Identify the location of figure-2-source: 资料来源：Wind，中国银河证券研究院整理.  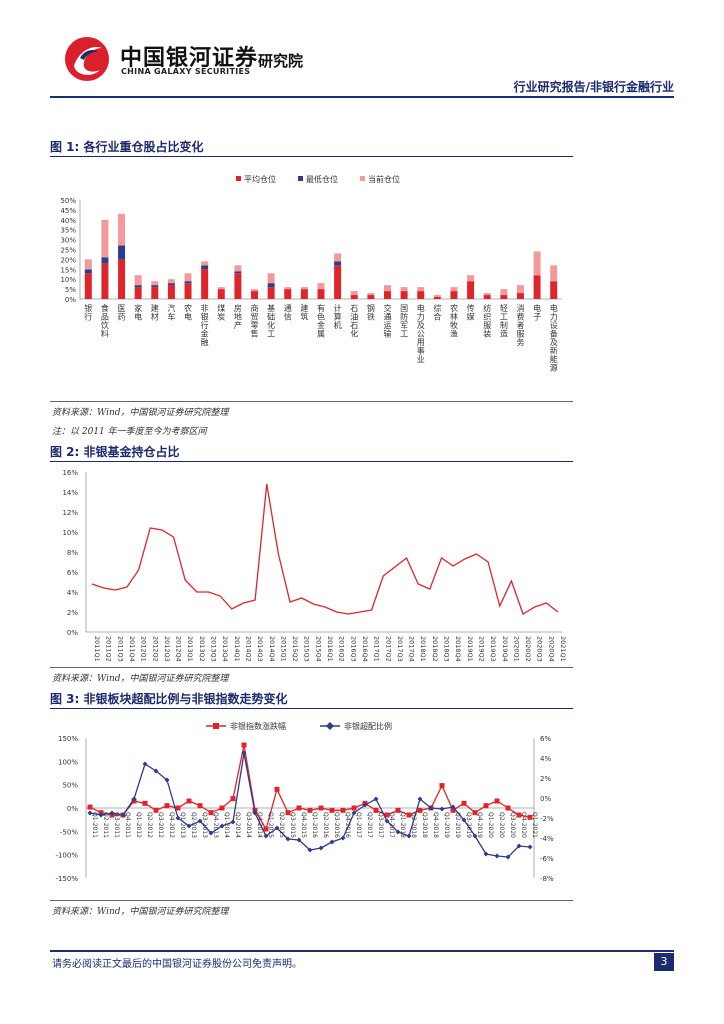
(140, 679).